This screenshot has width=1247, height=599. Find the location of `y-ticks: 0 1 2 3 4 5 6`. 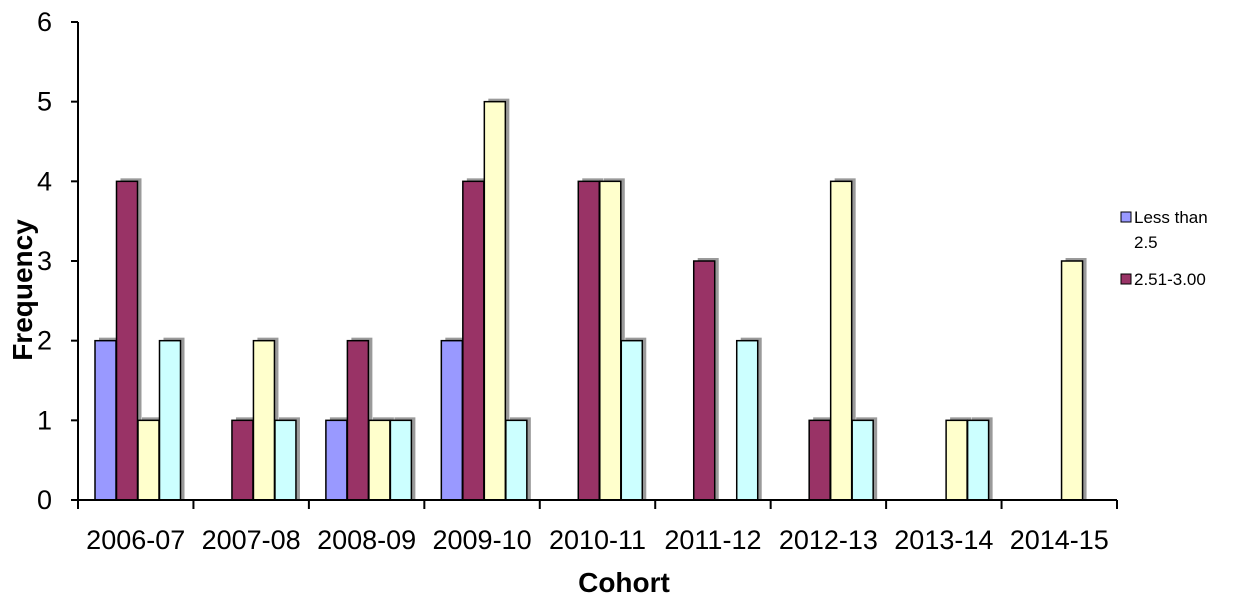

y-ticks: 0 1 2 3 4 5 6 is located at coordinates (57, 261).